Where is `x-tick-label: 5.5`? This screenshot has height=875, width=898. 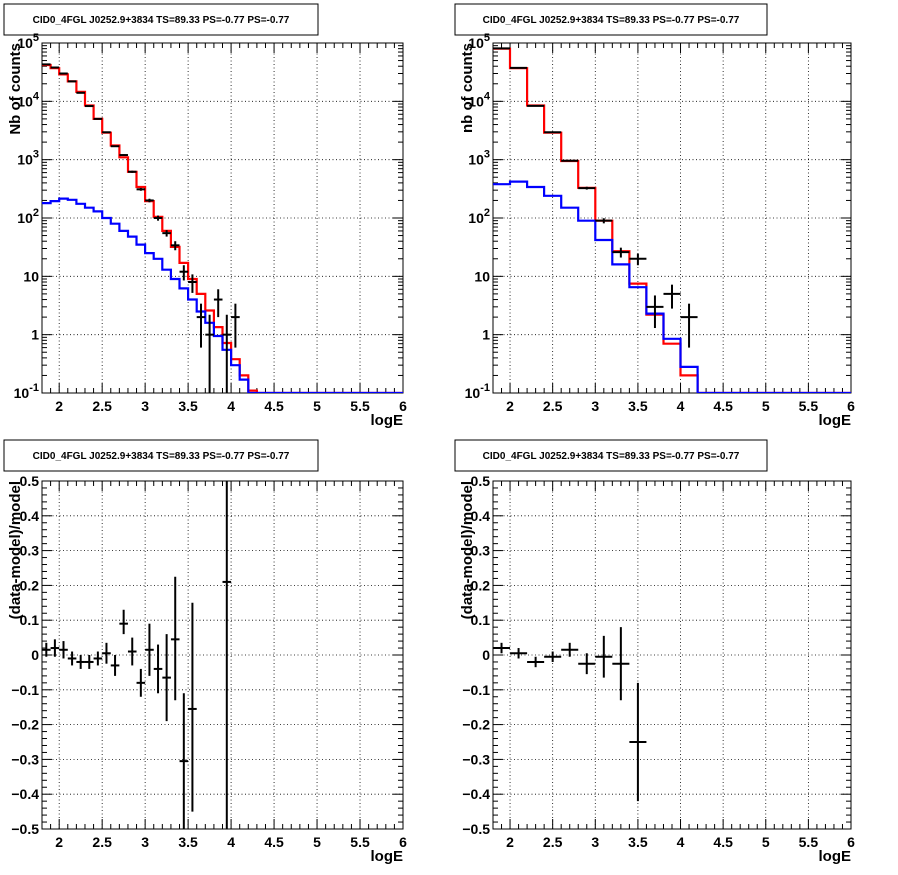 x-tick-label: 5.5 is located at coordinates (809, 842).